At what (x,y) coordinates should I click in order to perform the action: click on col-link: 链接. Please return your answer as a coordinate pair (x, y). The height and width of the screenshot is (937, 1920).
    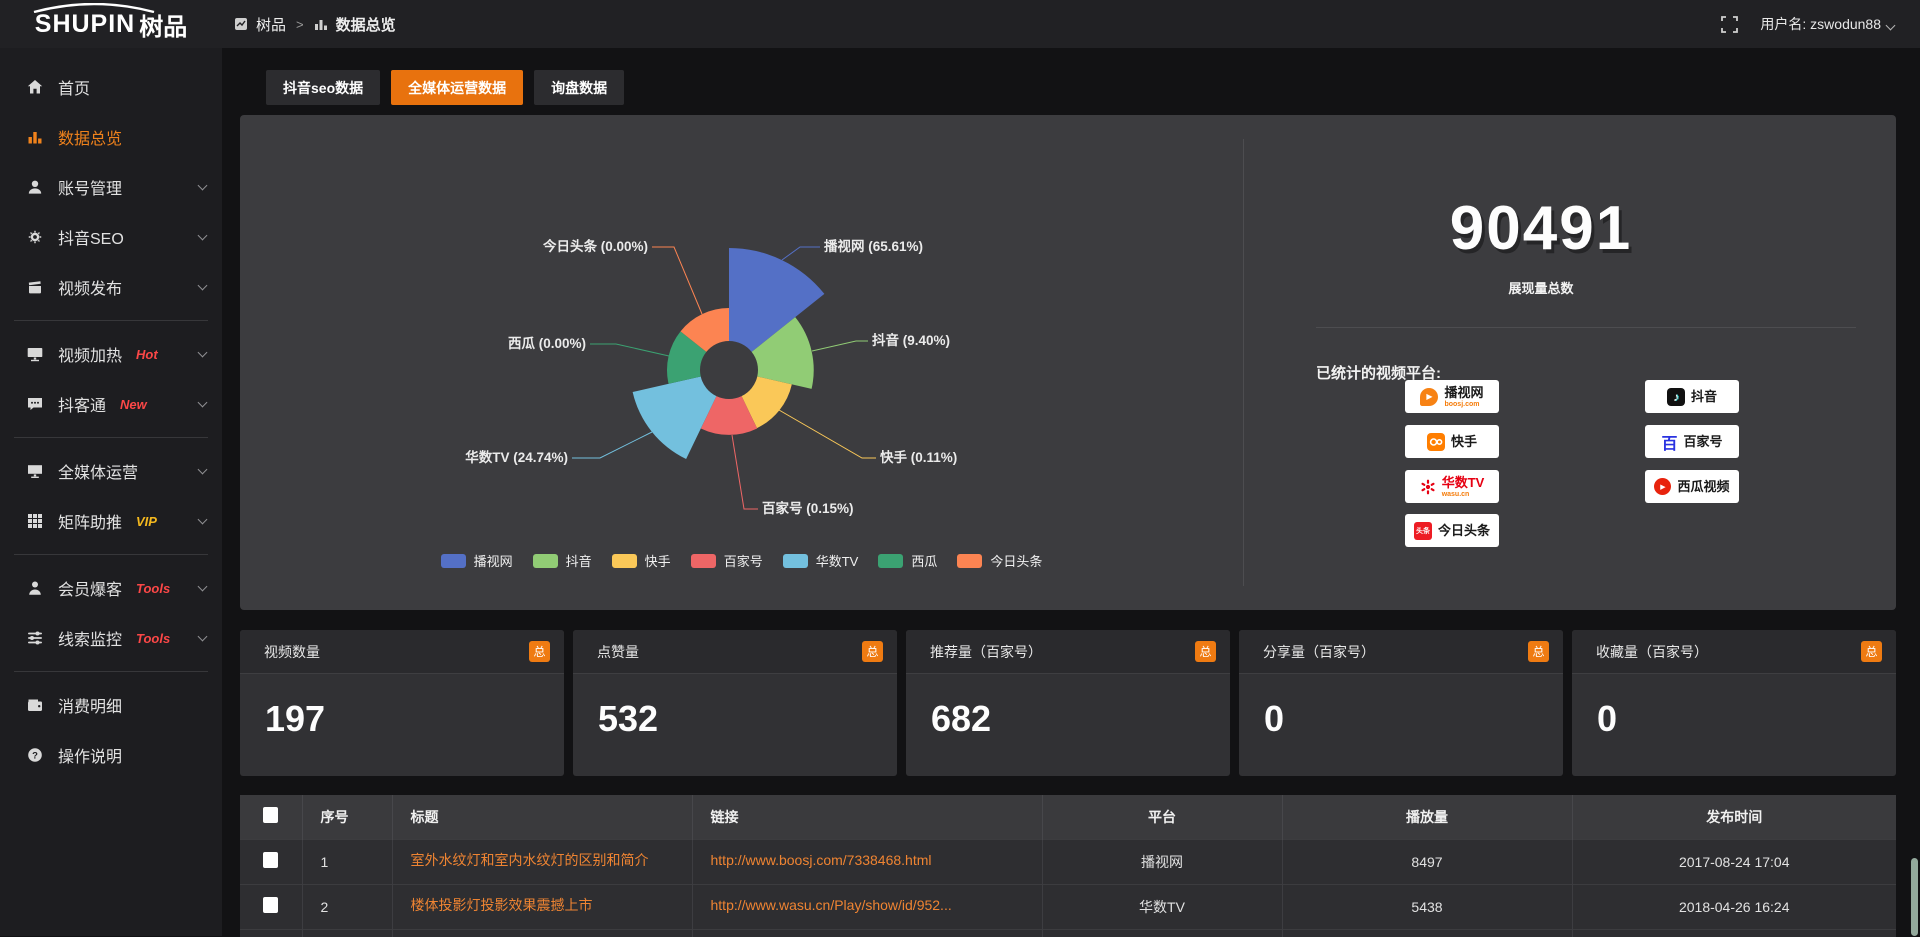
    Looking at the image, I should click on (867, 817).